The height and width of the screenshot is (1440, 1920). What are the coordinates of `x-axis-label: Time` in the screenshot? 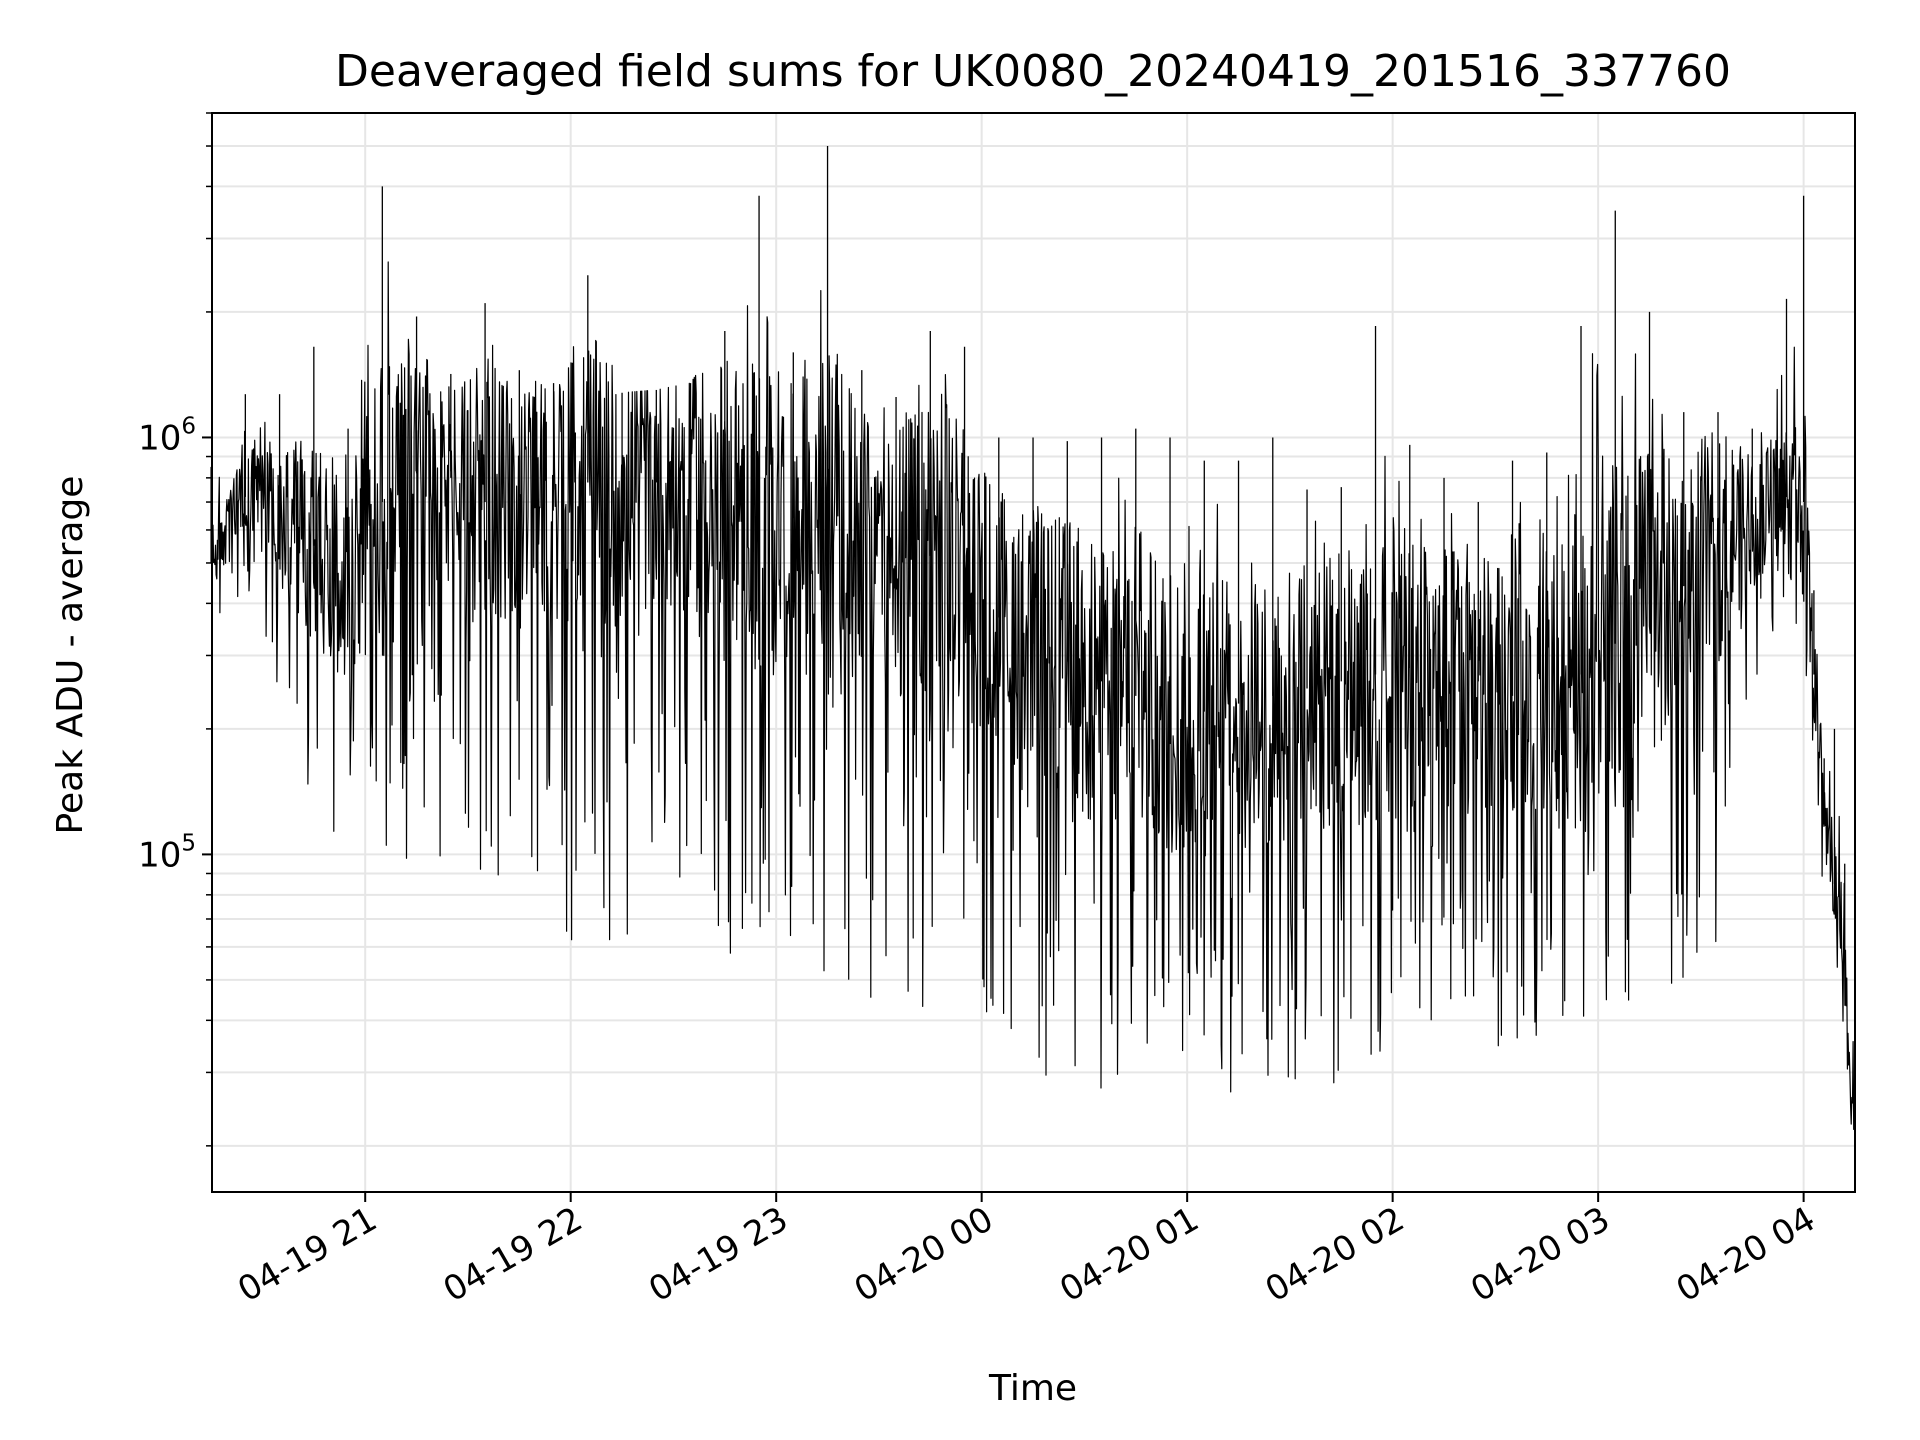 It's located at (1032, 1388).